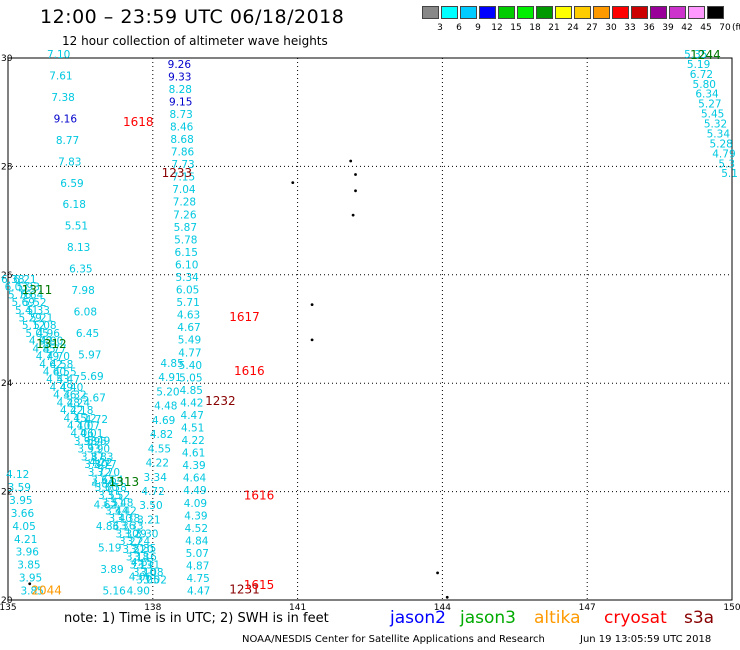 The width and height of the screenshot is (740, 650). Describe the element at coordinates (92, 457) in the screenshot. I see `wave-height-point: 3.87` at that location.